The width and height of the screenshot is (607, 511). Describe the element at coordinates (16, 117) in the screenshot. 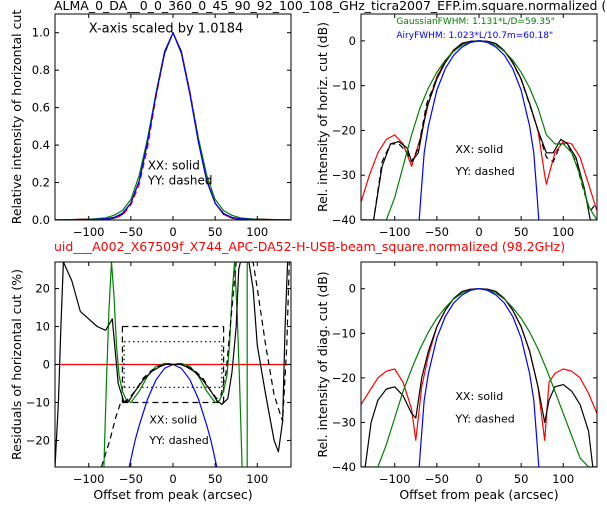

I see `y-axis-label: Relative intensity of horizontal cut` at that location.